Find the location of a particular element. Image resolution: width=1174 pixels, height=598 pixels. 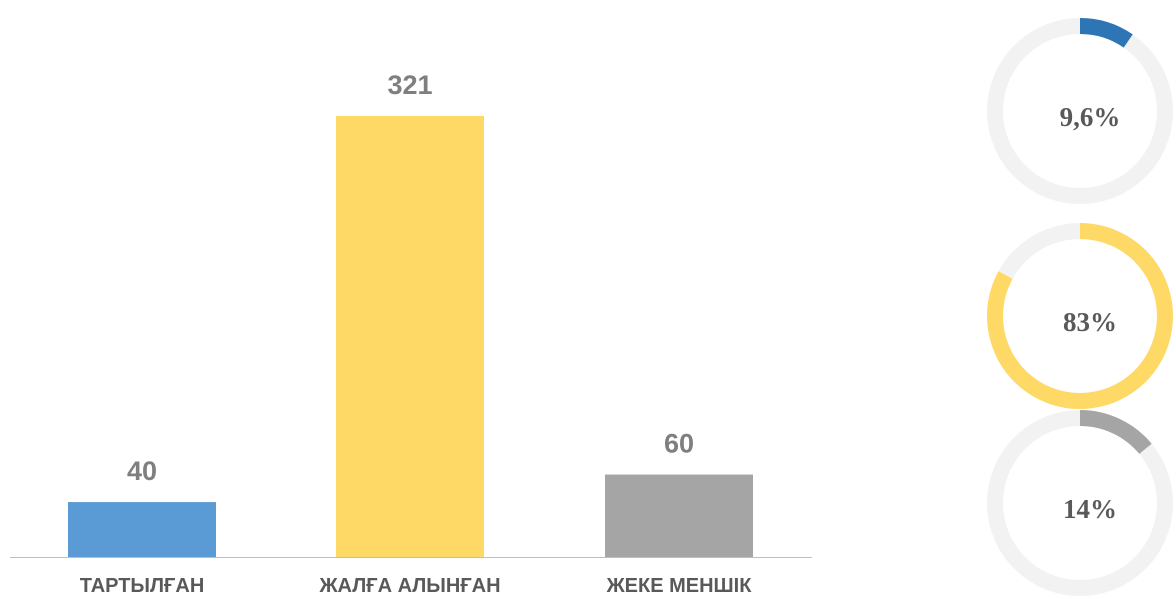

category-label: ТАРТЫЛҒАН is located at coordinates (142, 586).